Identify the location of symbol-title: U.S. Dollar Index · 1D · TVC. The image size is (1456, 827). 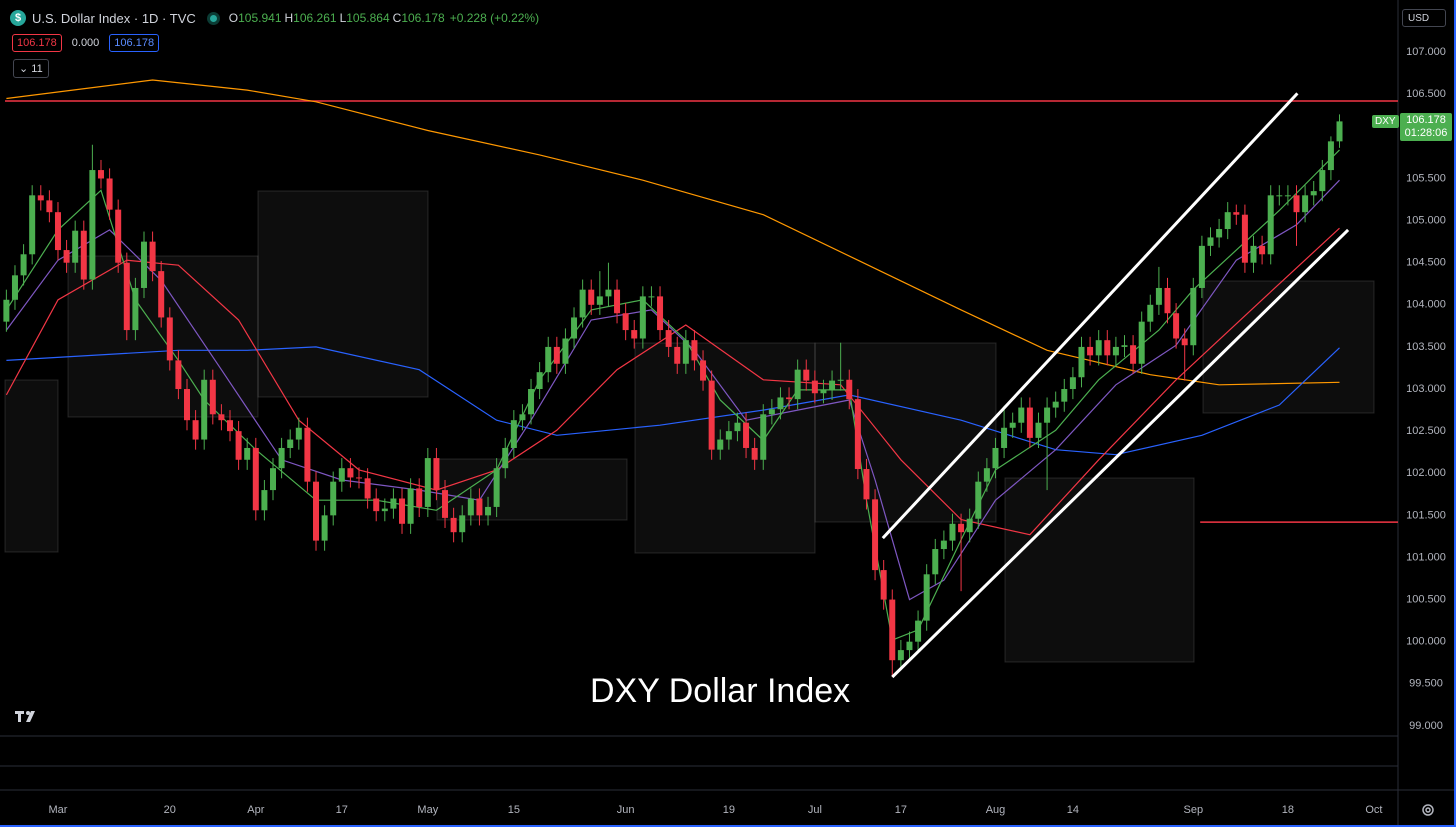
(114, 18).